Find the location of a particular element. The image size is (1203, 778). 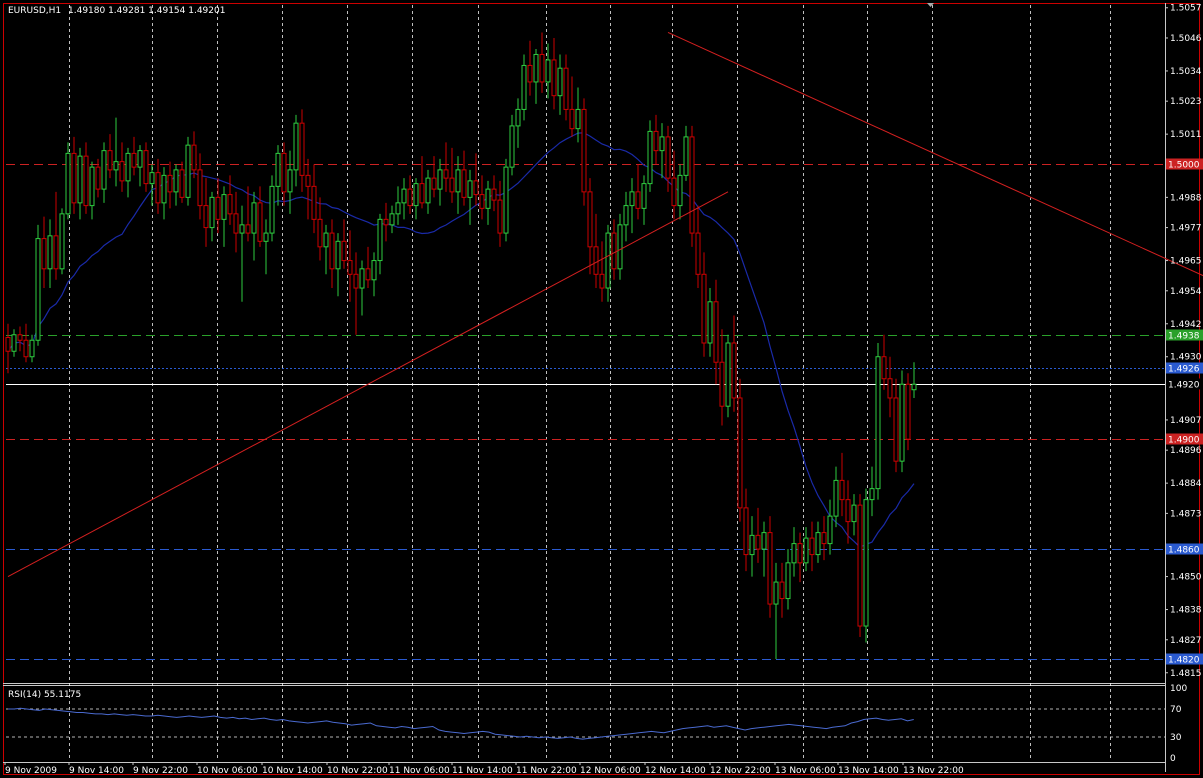

x-tick-label: 13 Nov 06:00 is located at coordinates (805, 771).